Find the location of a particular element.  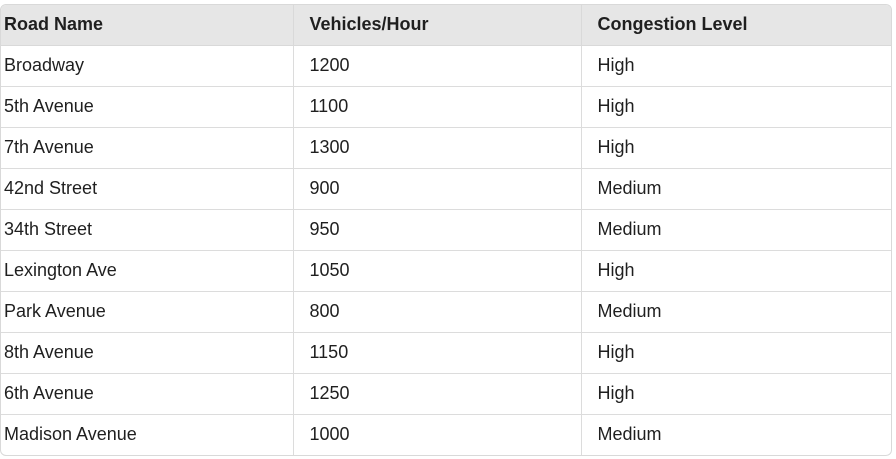

cell-vehicles-per-hour: 900 is located at coordinates (437, 189).